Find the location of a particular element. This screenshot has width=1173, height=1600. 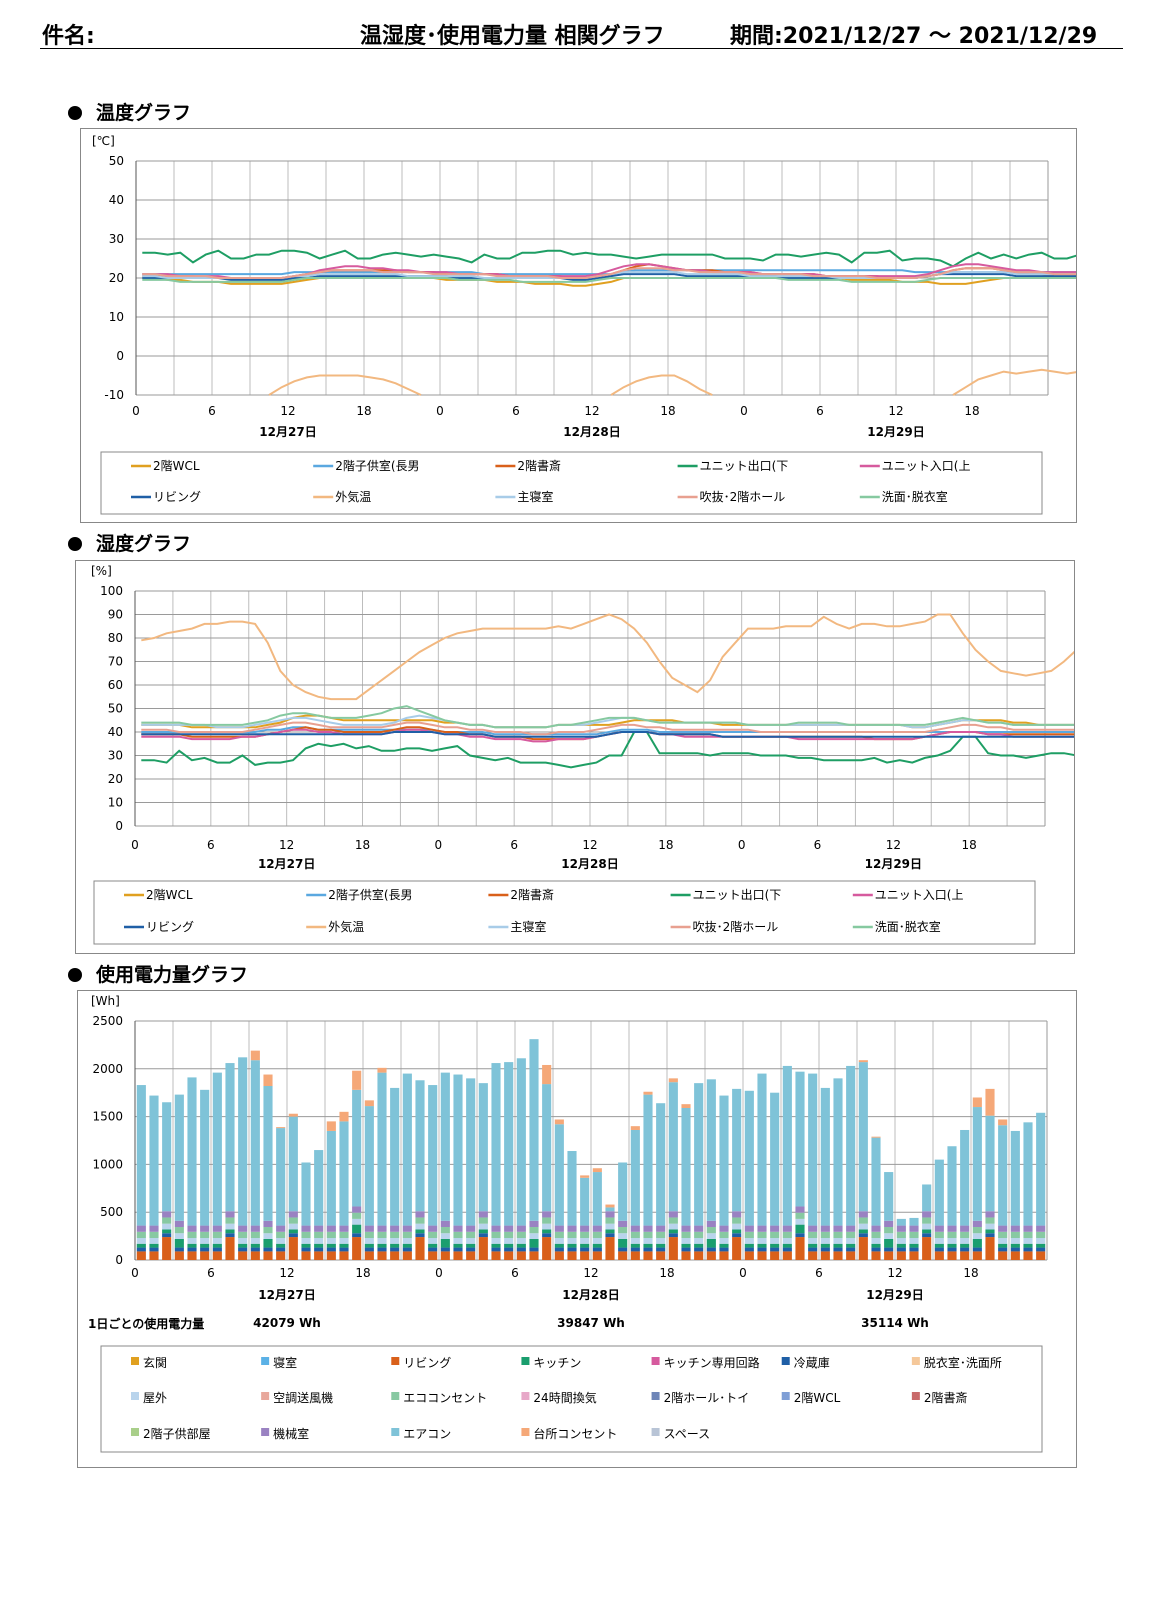

y-tick-label: 10 is located at coordinates (115, 803).